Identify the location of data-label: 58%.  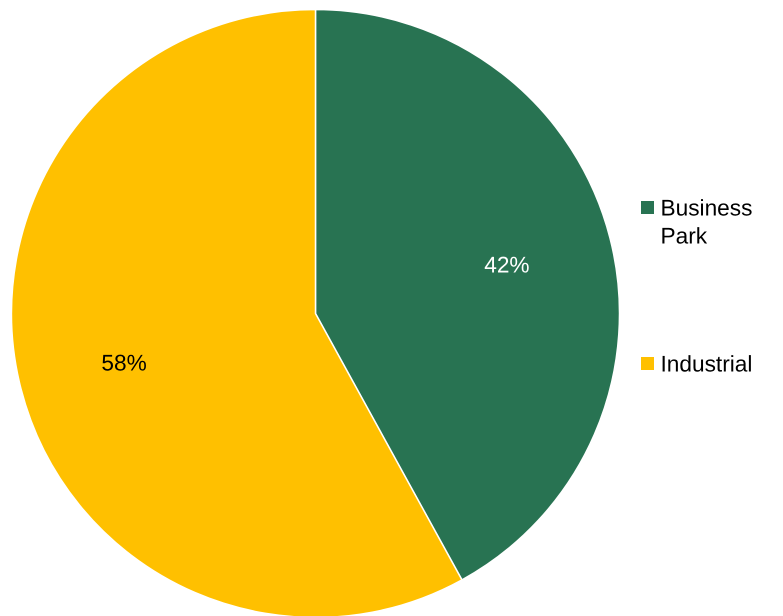
(124, 363).